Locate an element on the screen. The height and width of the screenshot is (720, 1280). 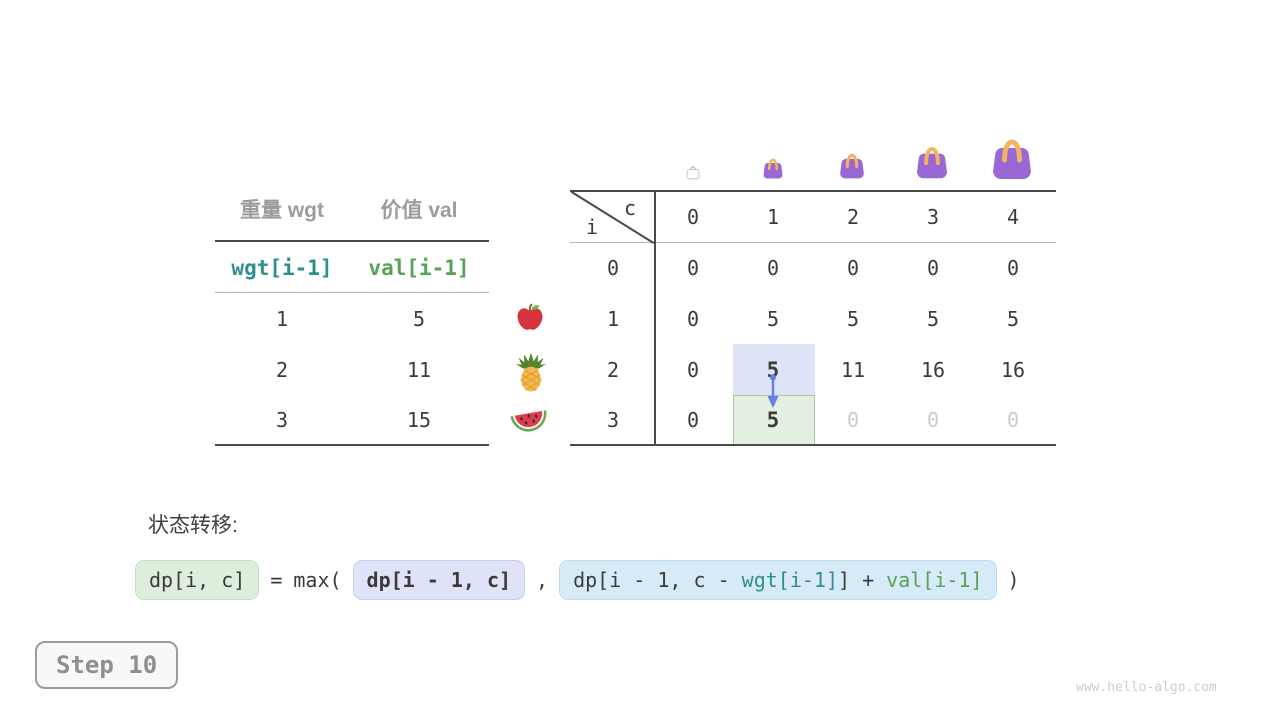
dp-table-bottom-rule is located at coordinates (813, 445).